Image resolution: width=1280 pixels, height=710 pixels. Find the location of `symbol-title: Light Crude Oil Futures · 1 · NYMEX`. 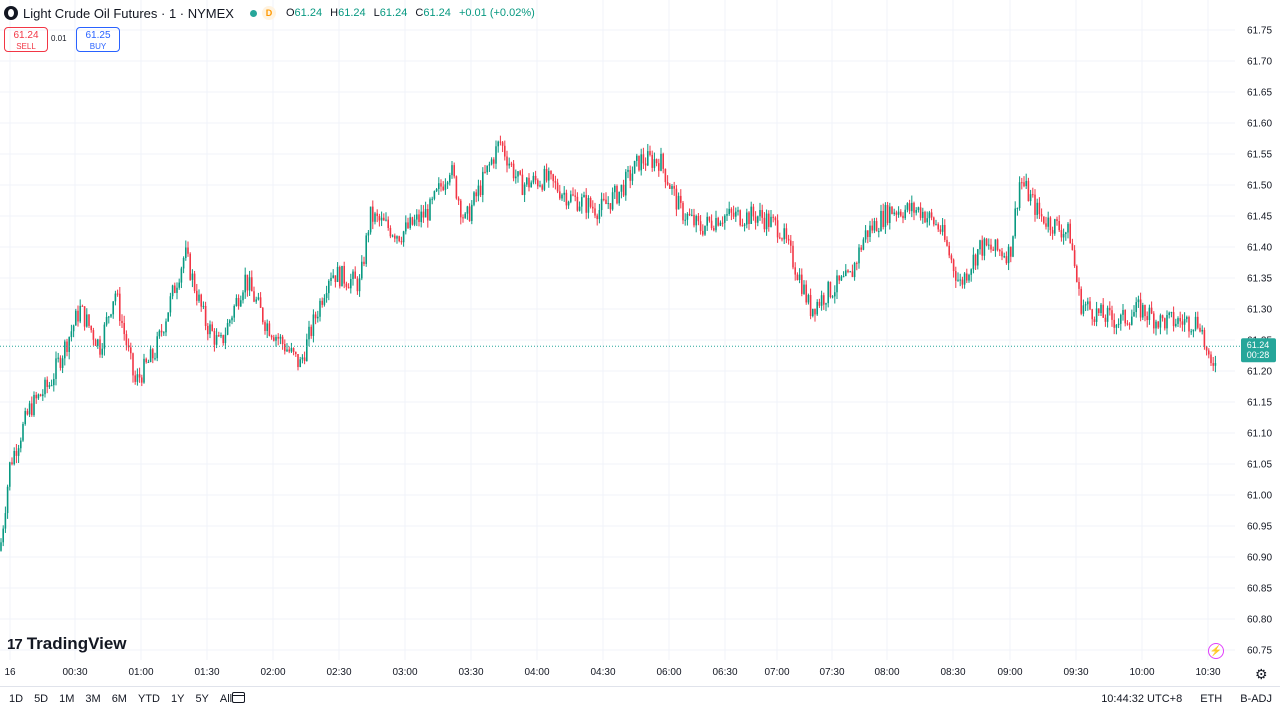

symbol-title: Light Crude Oil Futures · 1 · NYMEX is located at coordinates (128, 13).